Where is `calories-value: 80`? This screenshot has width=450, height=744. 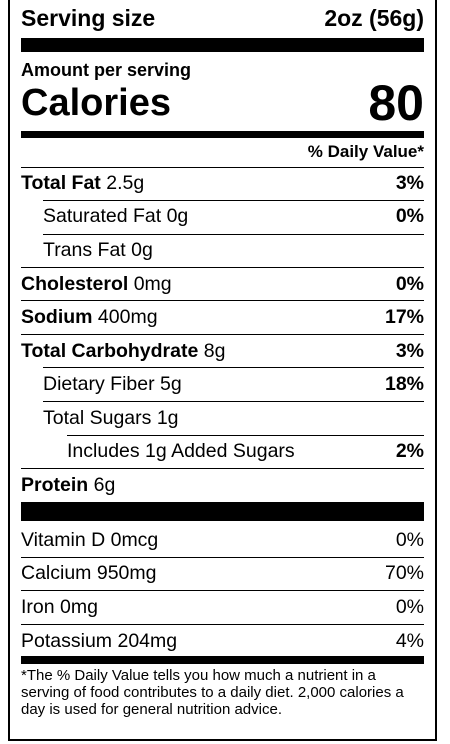 calories-value: 80 is located at coordinates (396, 103).